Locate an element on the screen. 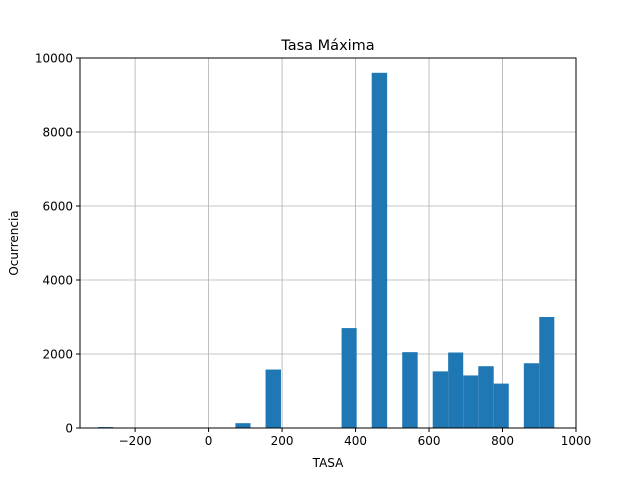 The height and width of the screenshot is (484, 640). y-tick-label: 8000 is located at coordinates (57, 133).